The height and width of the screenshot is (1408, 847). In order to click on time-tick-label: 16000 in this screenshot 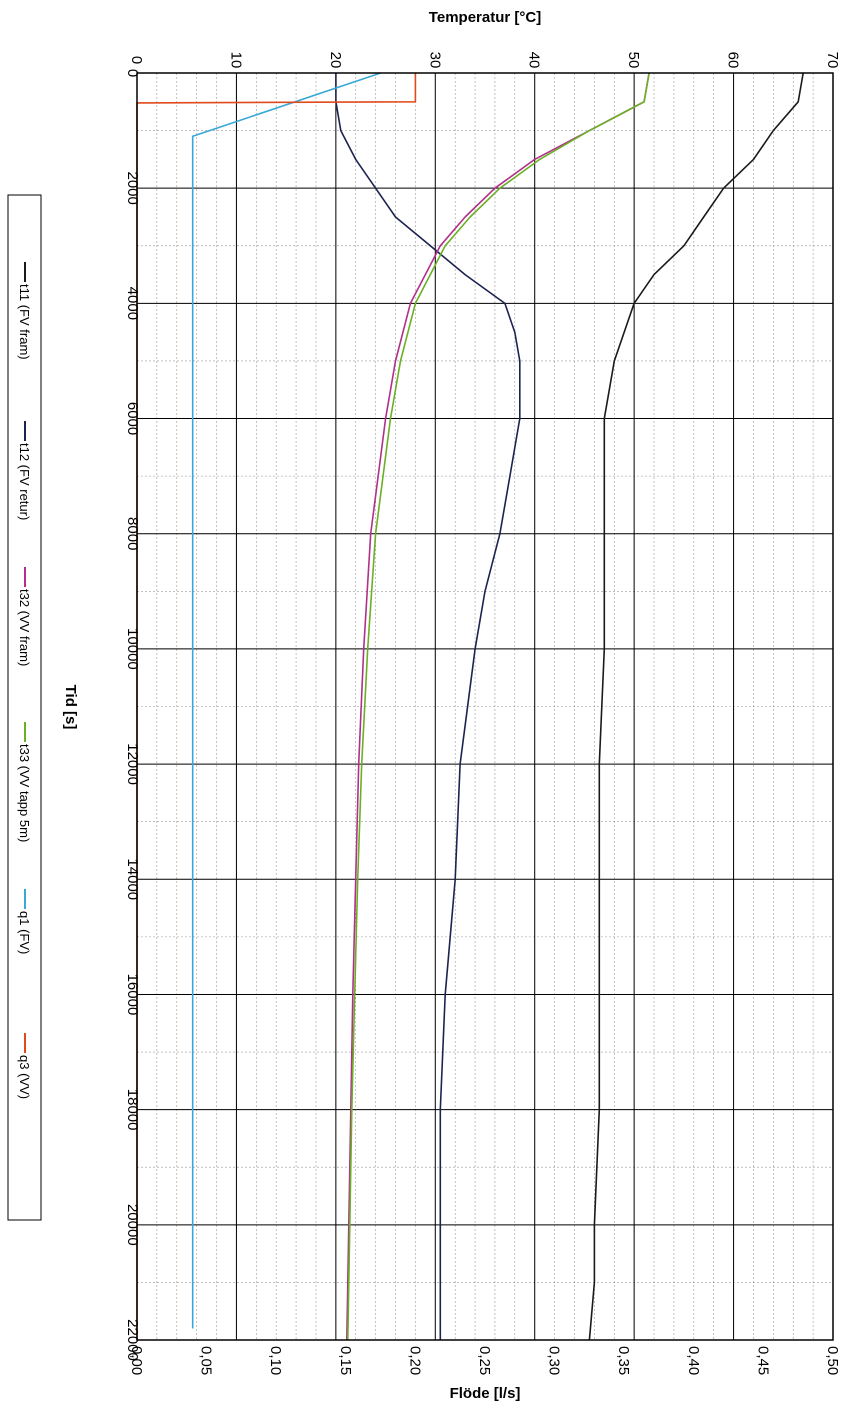, I will do `click(132, 995)`.